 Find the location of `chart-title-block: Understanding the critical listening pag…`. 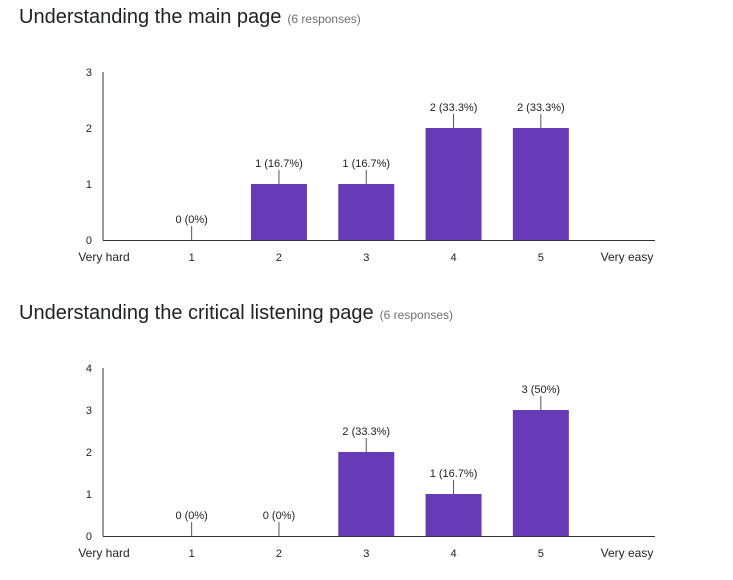

chart-title-block: Understanding the critical listening pag… is located at coordinates (236, 313).